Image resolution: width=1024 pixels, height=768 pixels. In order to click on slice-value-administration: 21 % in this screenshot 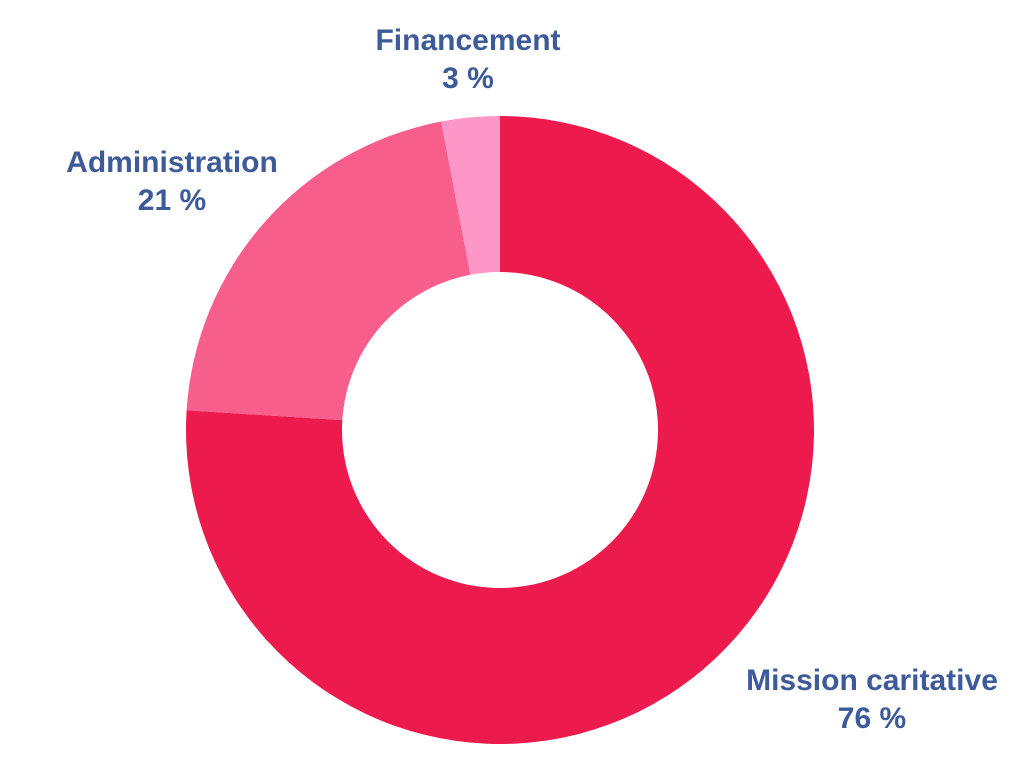, I will do `click(172, 200)`.